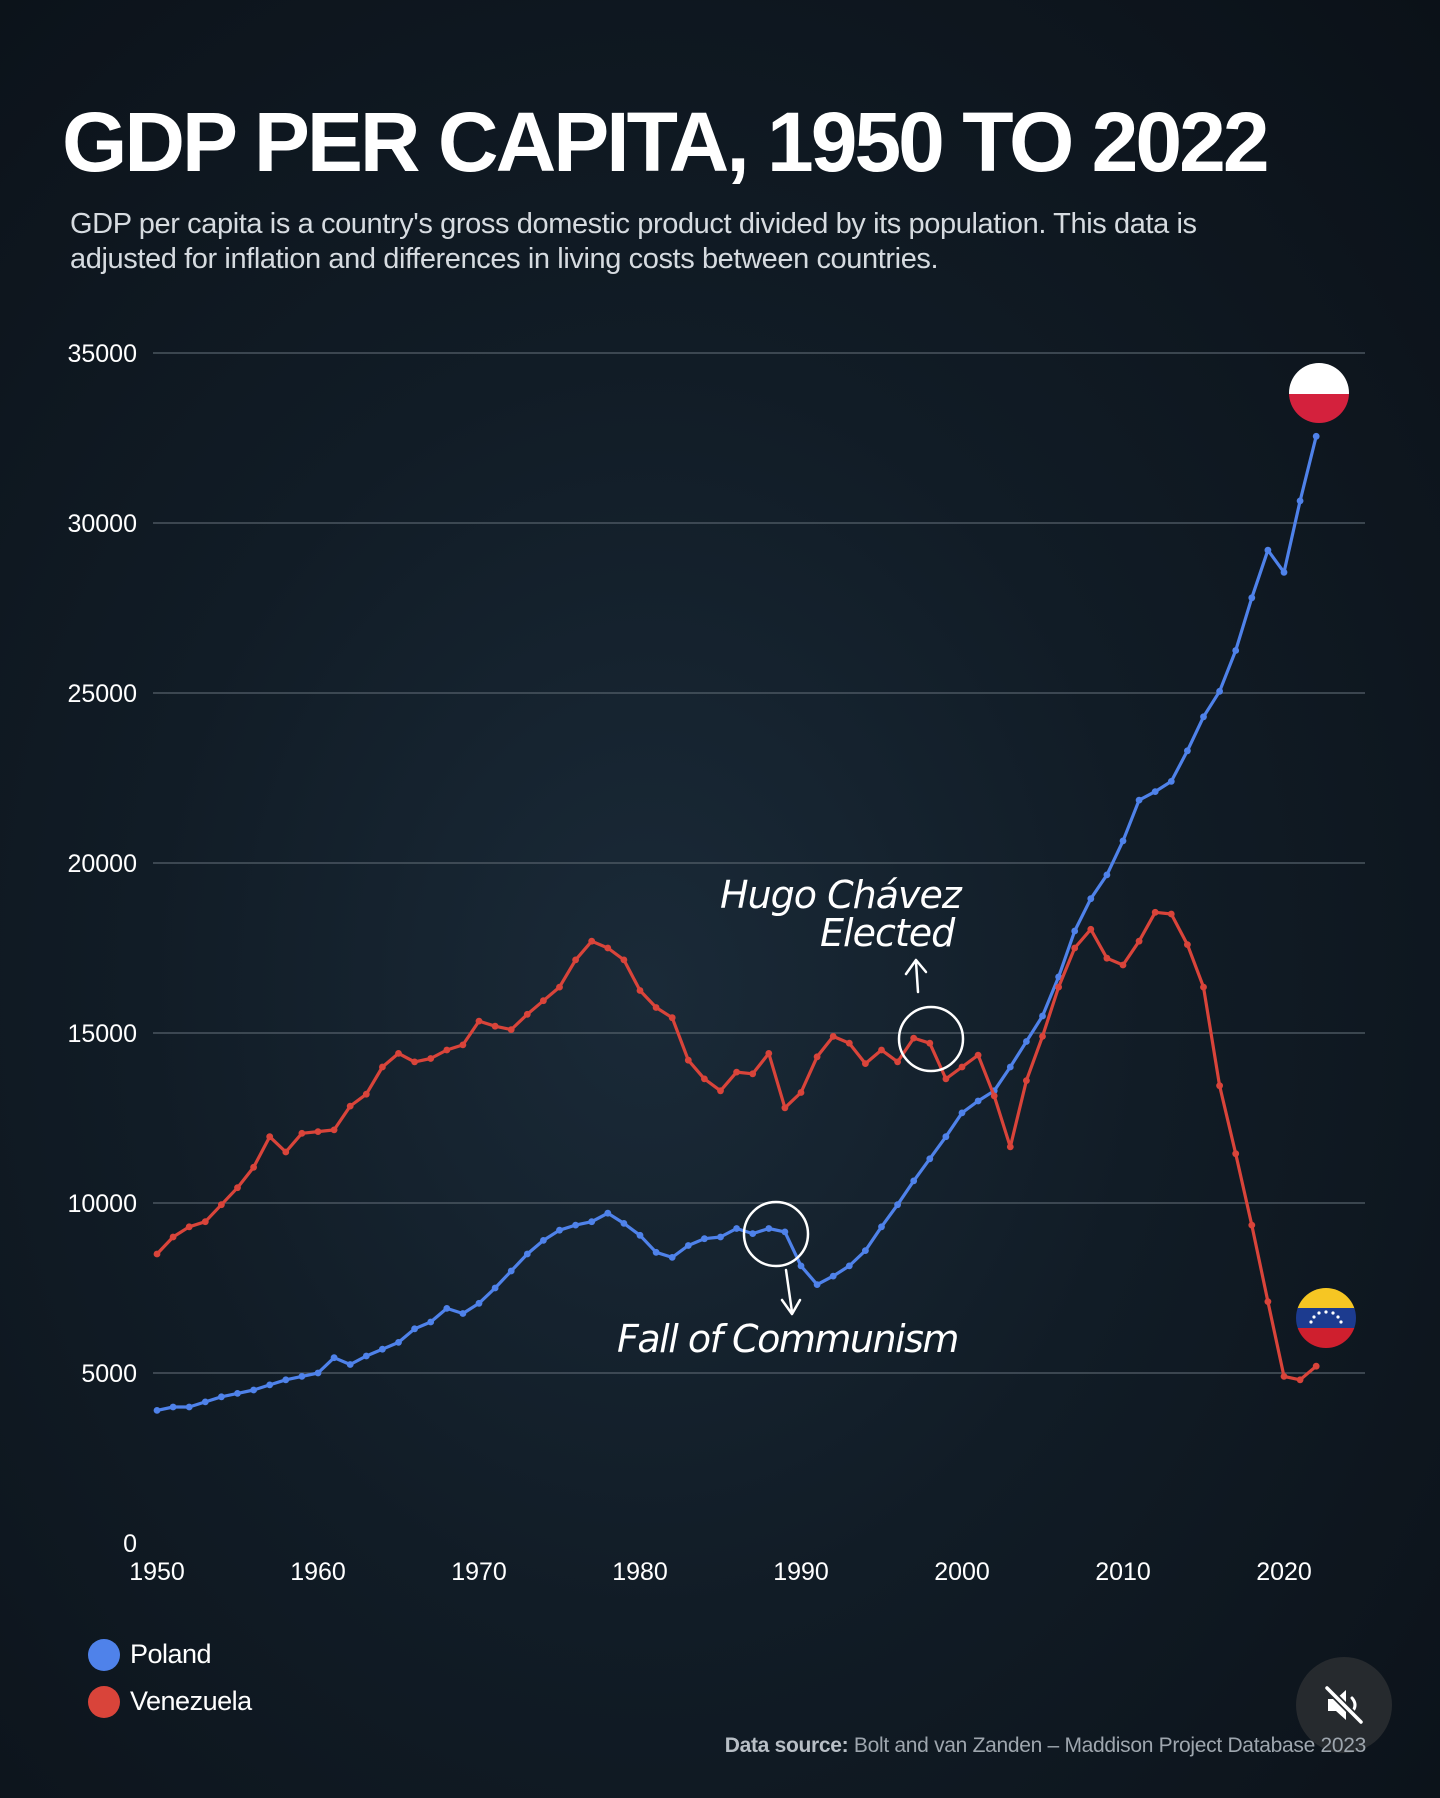 The image size is (1440, 1798). Describe the element at coordinates (1107, 875) in the screenshot. I see `data-point-poland-2009` at that location.